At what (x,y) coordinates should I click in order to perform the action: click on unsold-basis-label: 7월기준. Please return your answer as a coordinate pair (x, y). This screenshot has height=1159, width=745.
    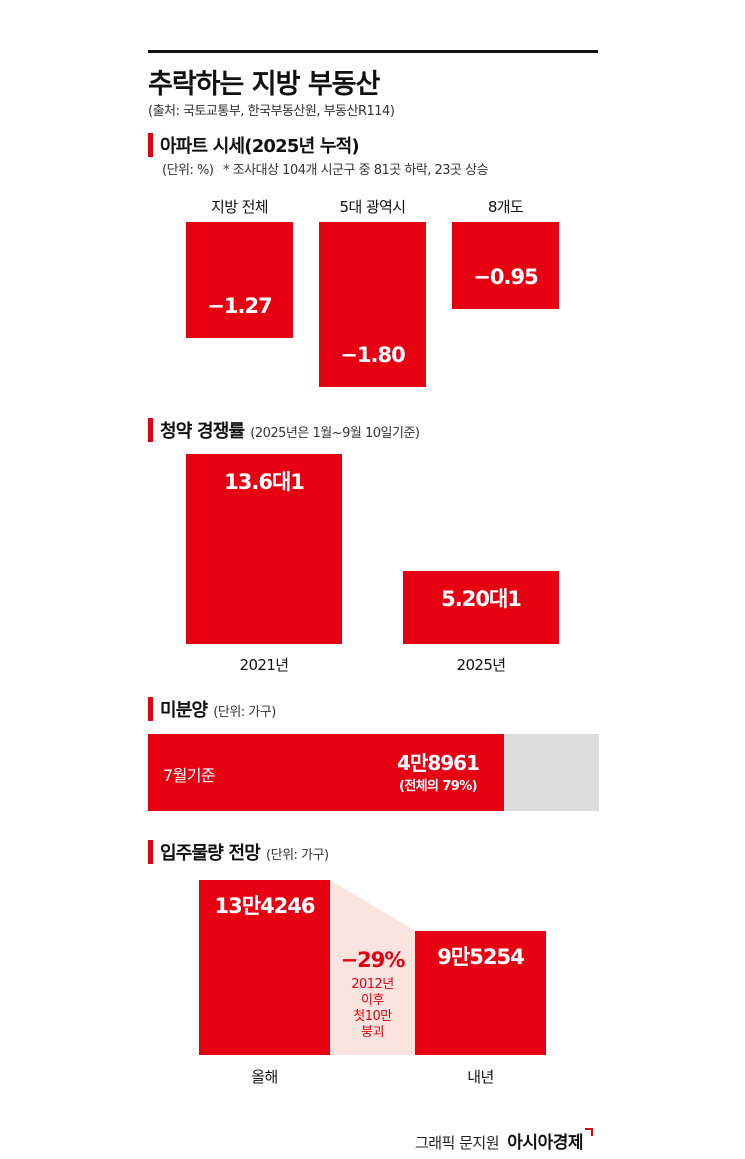
    Looking at the image, I should click on (189, 775).